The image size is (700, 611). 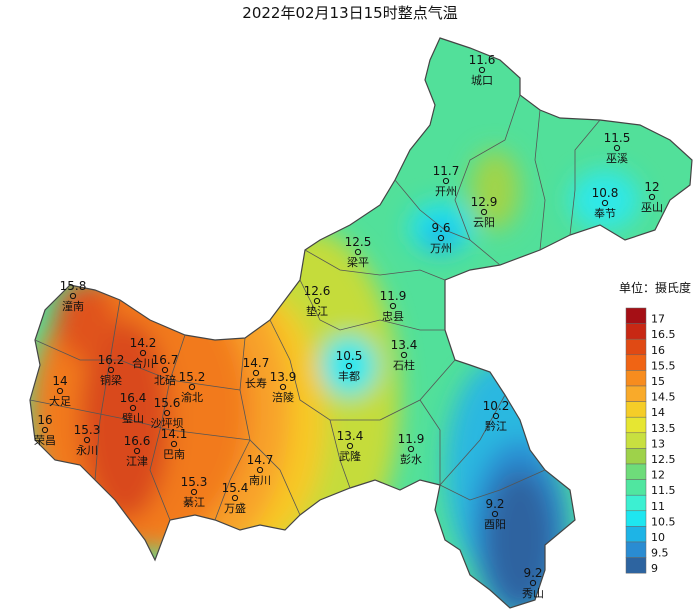 What do you see at coordinates (256, 373) in the screenshot?
I see `station: 14.7 长寿` at bounding box center [256, 373].